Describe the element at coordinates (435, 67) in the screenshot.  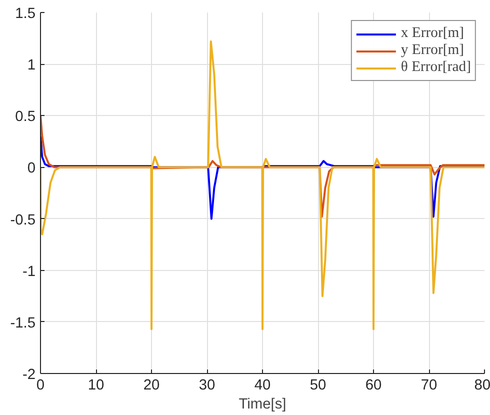
I see `legend-label: θ Error[rad]` at that location.